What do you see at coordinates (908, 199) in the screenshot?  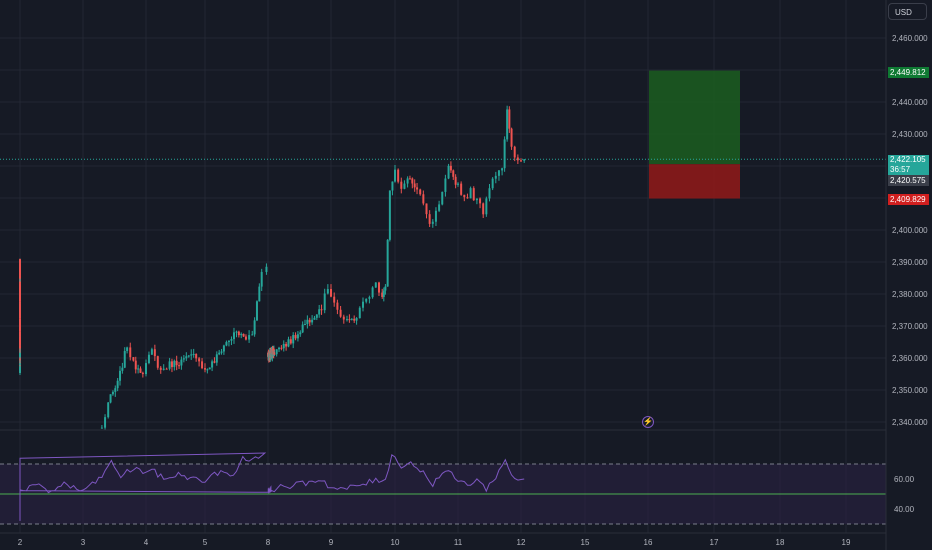 I see `stop-price-tag: 2,409.829` at bounding box center [908, 199].